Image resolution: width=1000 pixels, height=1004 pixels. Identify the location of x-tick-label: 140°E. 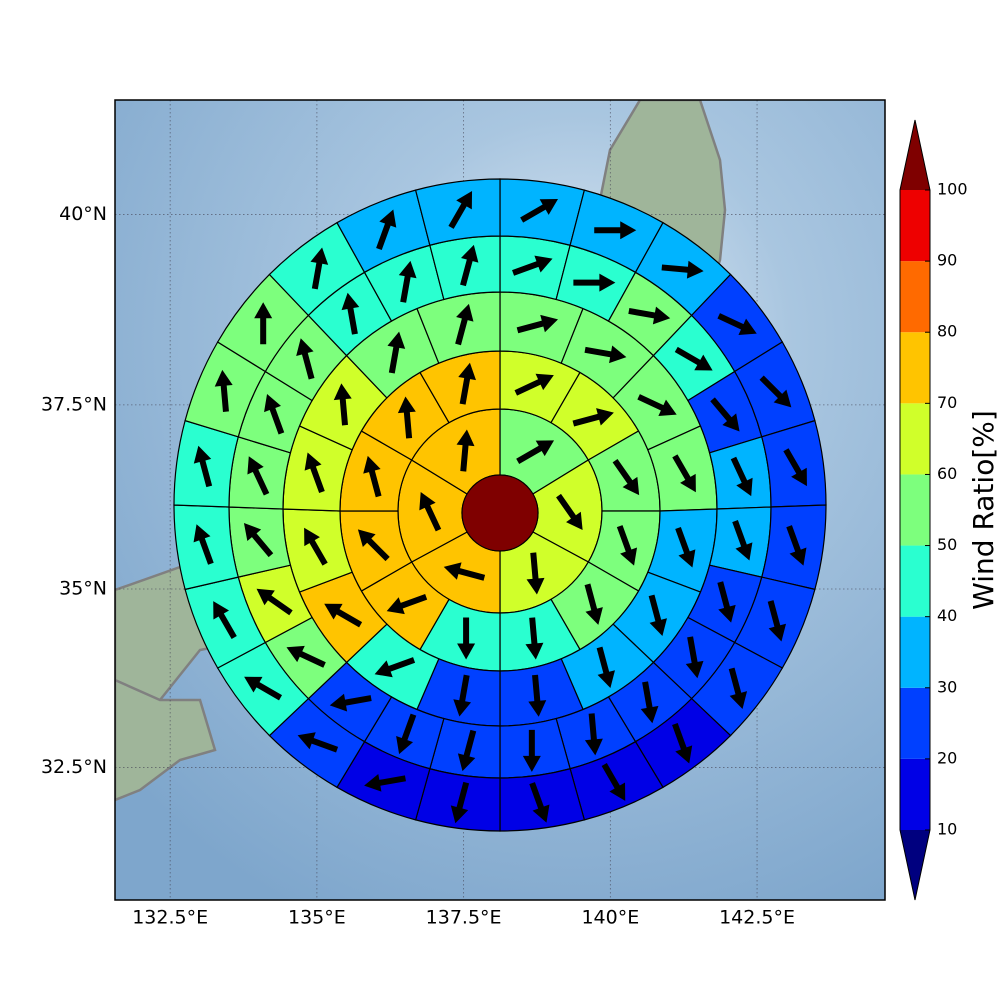
(610, 918).